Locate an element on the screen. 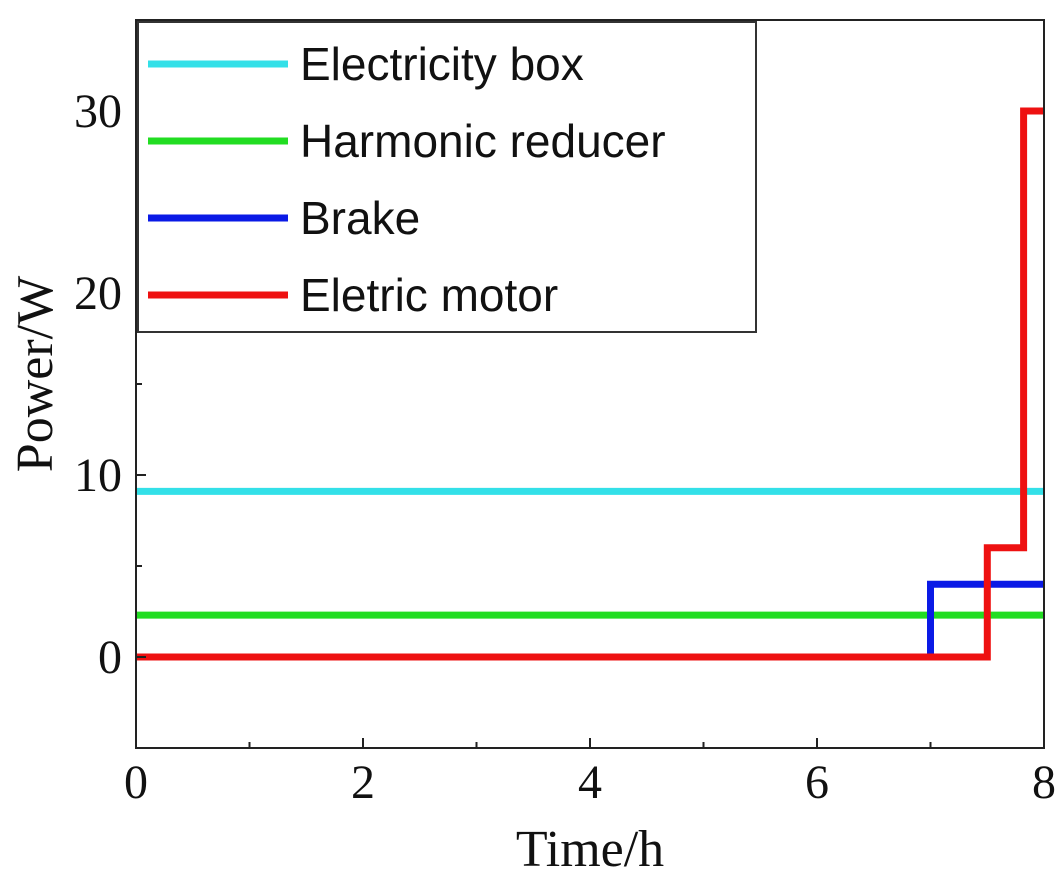  y-tick-label: 20 is located at coordinates (98, 293).